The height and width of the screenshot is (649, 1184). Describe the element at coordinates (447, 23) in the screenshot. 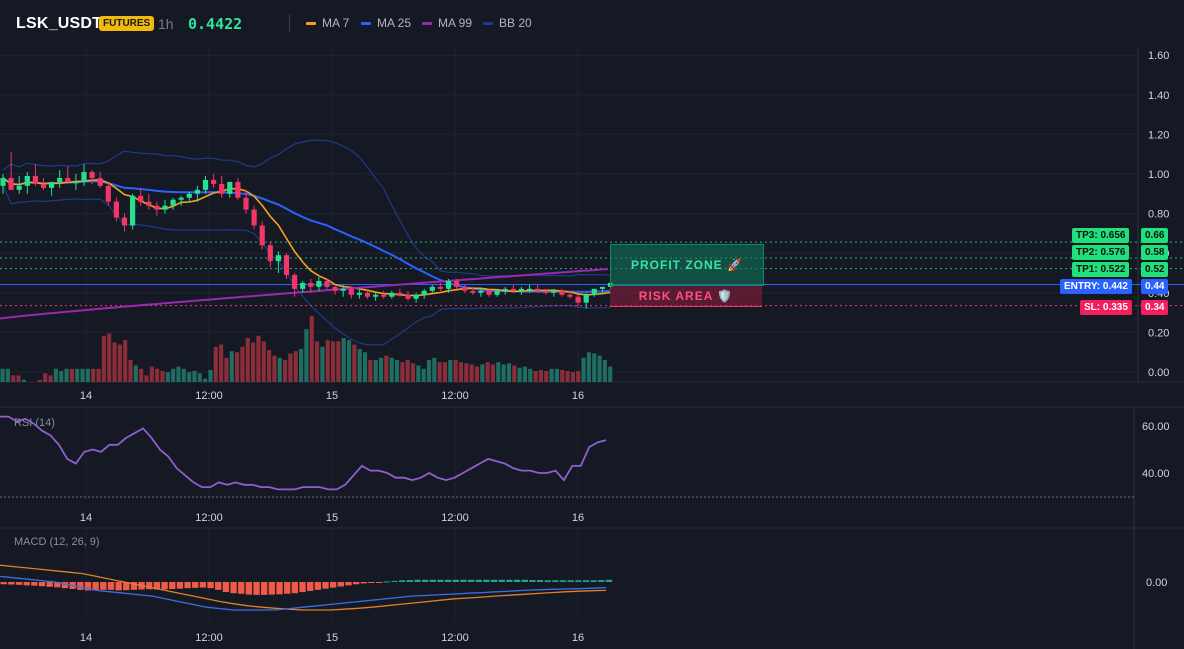

I see `legend-ma99: MA 99` at that location.